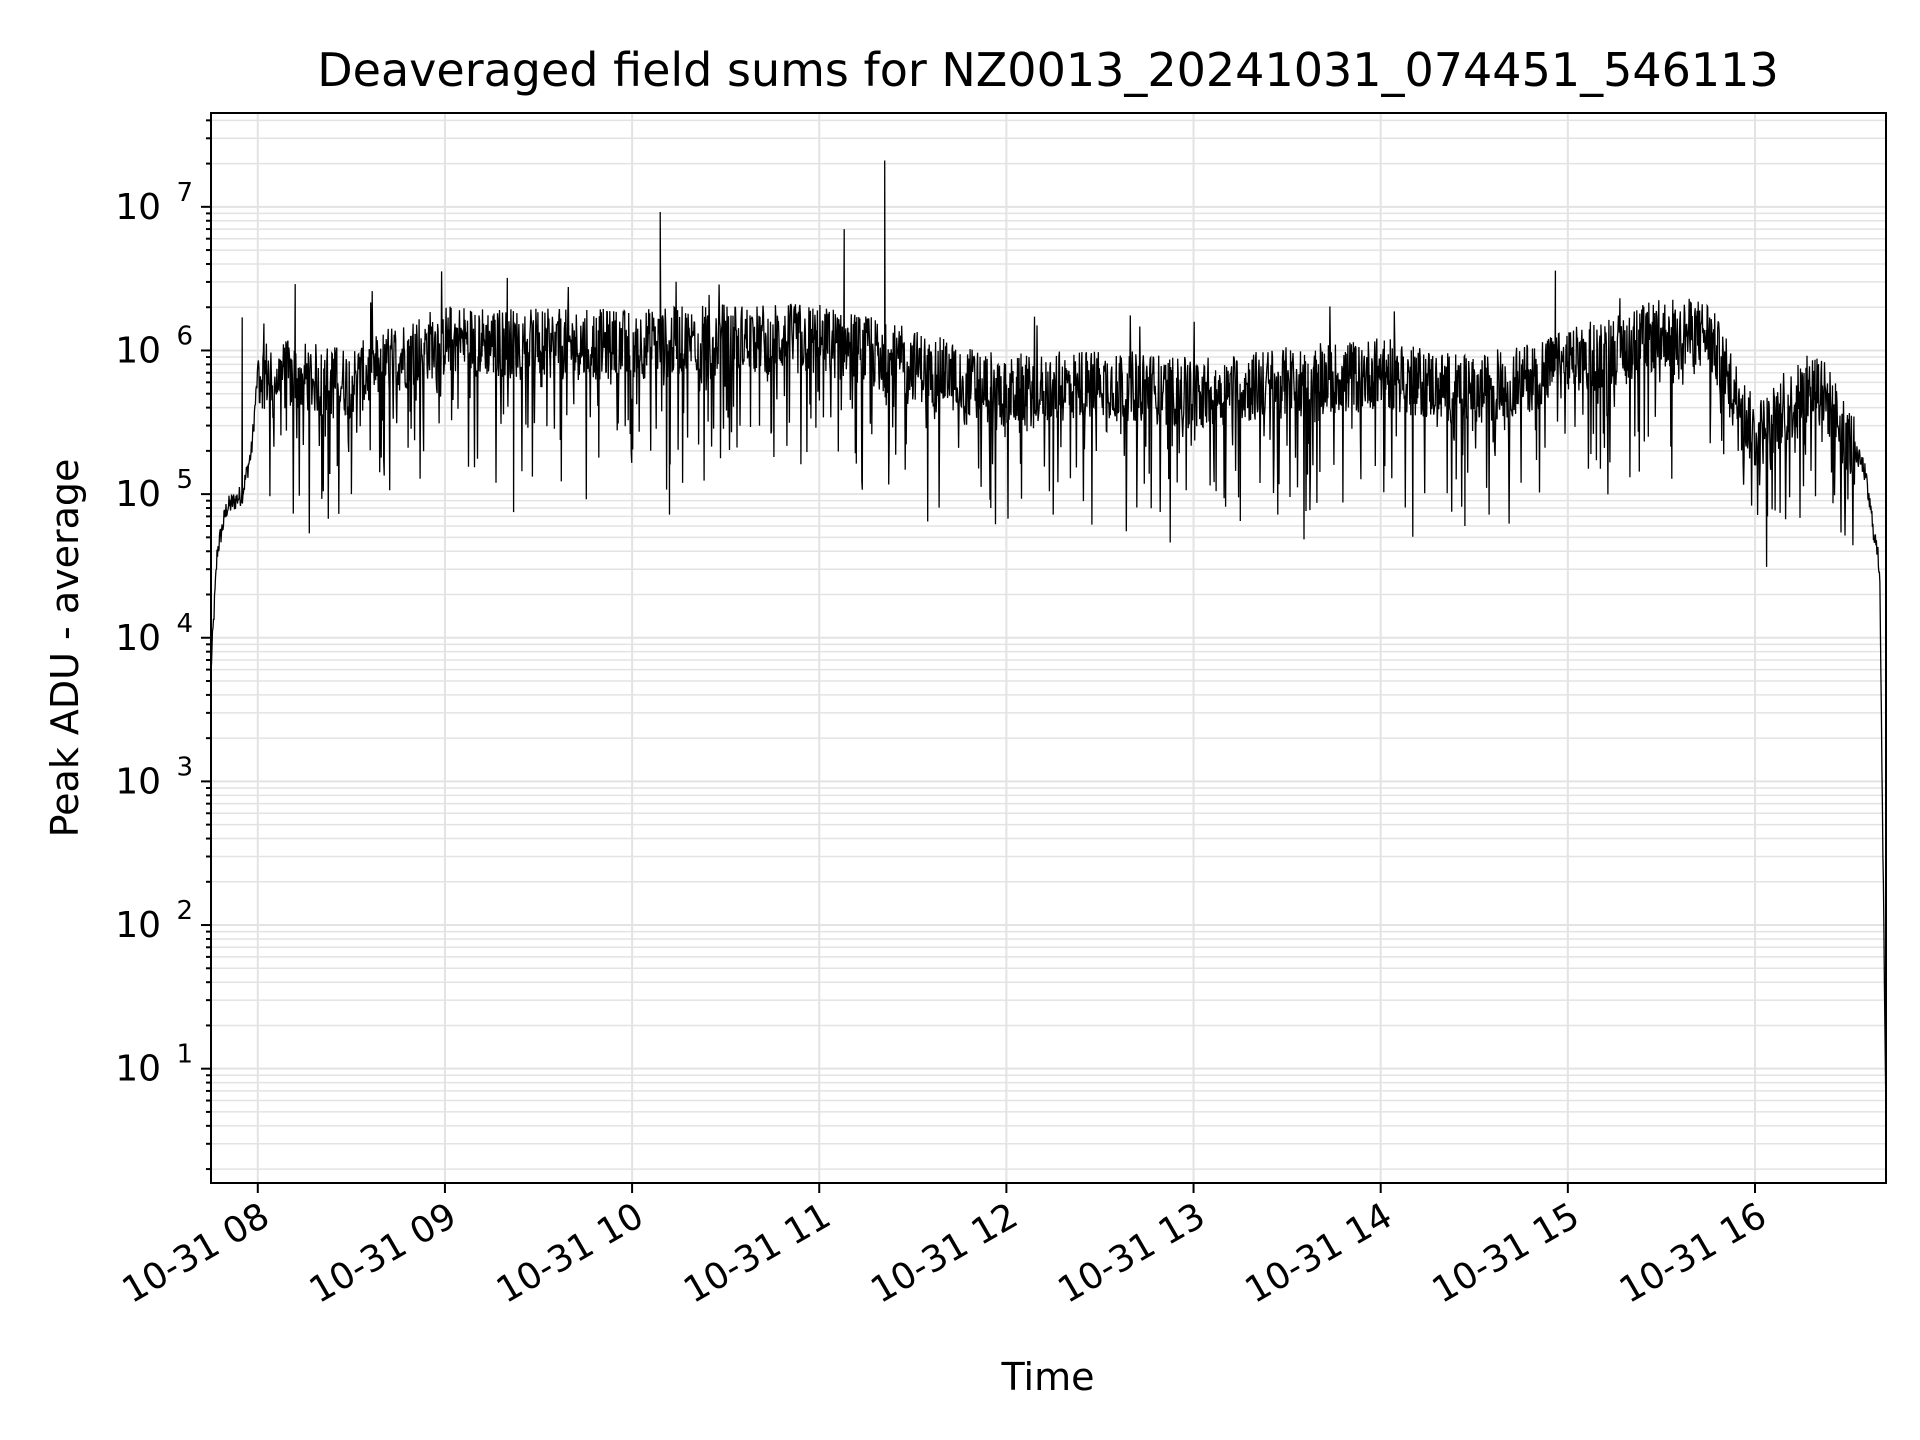 The height and width of the screenshot is (1440, 1920). I want to click on y-tick-exponent: 1, so click(184, 1055).